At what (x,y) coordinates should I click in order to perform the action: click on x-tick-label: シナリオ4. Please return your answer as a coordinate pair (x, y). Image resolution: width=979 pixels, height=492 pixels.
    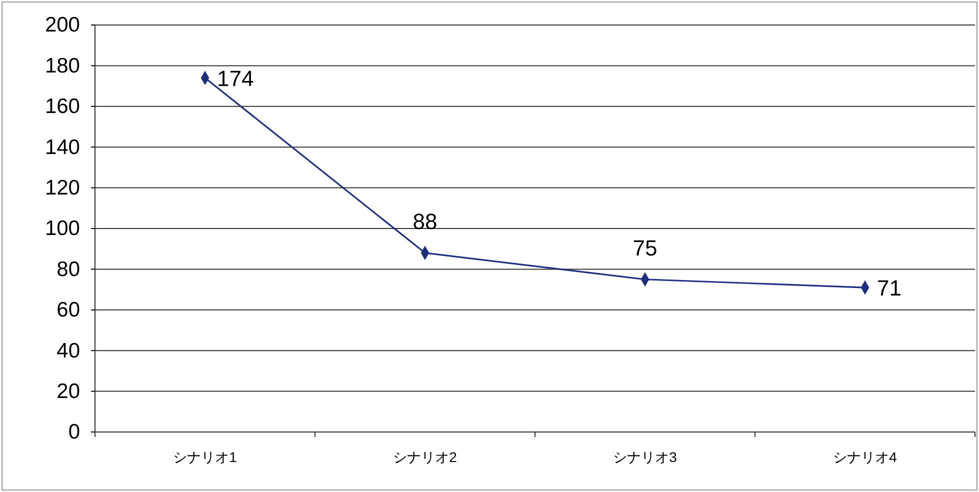
    Looking at the image, I should click on (865, 456).